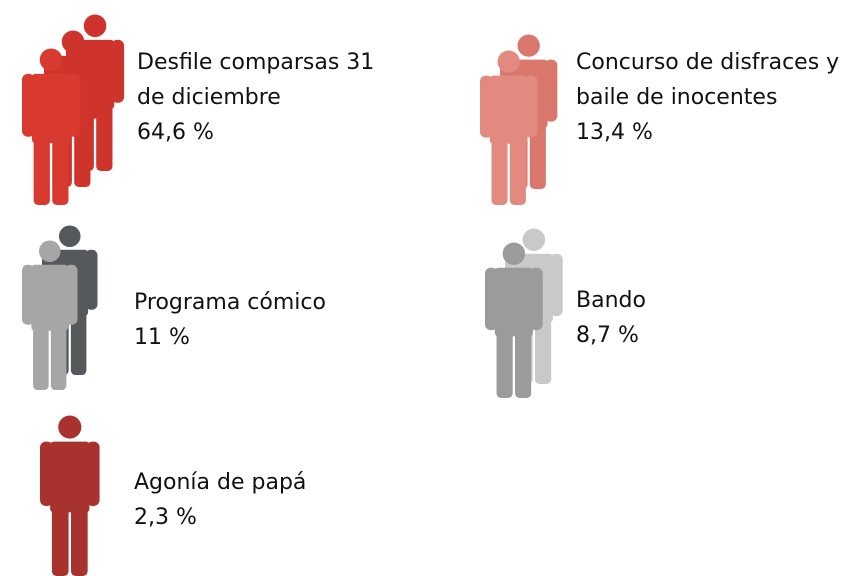 This screenshot has height=576, width=859. What do you see at coordinates (162, 337) in the screenshot?
I see `value-label: 11 %` at bounding box center [162, 337].